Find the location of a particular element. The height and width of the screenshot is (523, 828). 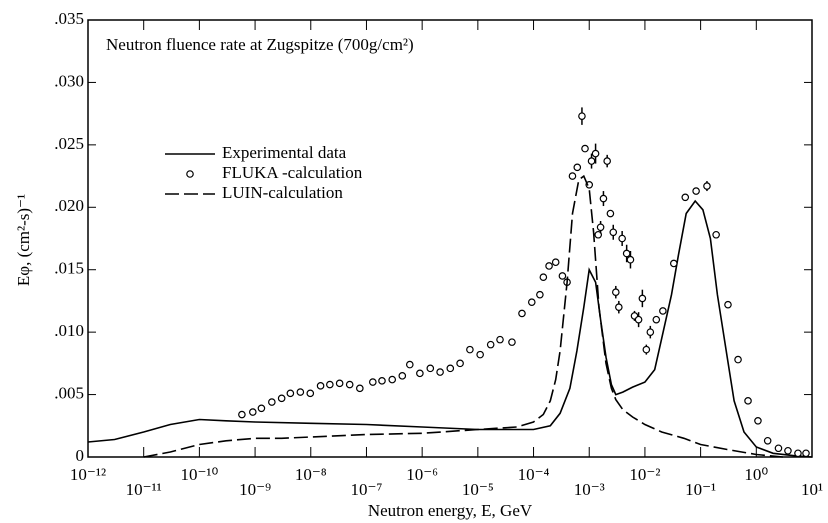

y-tick-label: .010 is located at coordinates (69, 330).